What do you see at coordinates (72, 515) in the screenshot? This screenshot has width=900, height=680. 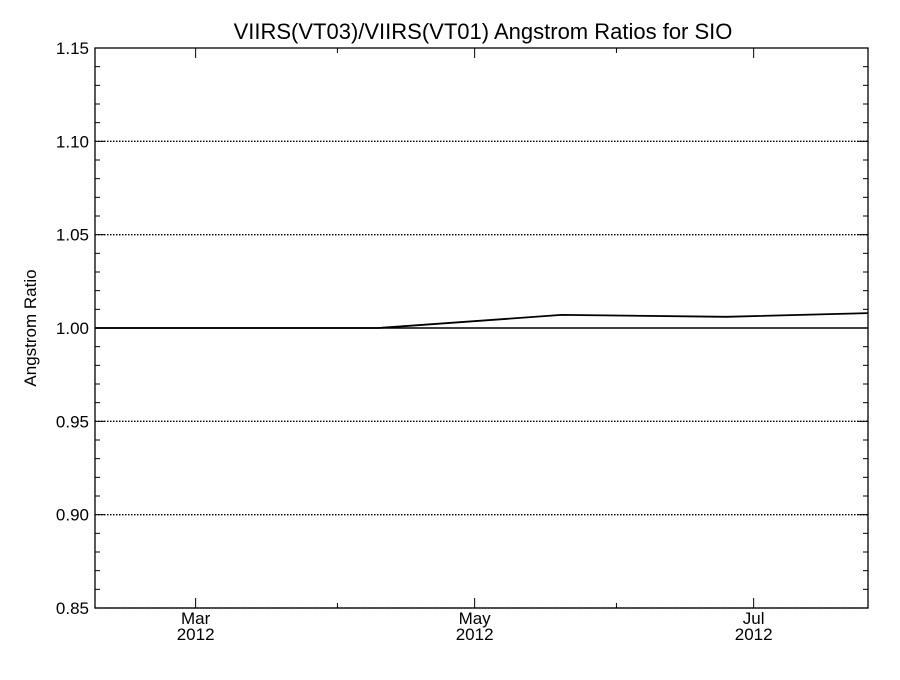 I see `y-tick-label: 0.90` at bounding box center [72, 515].